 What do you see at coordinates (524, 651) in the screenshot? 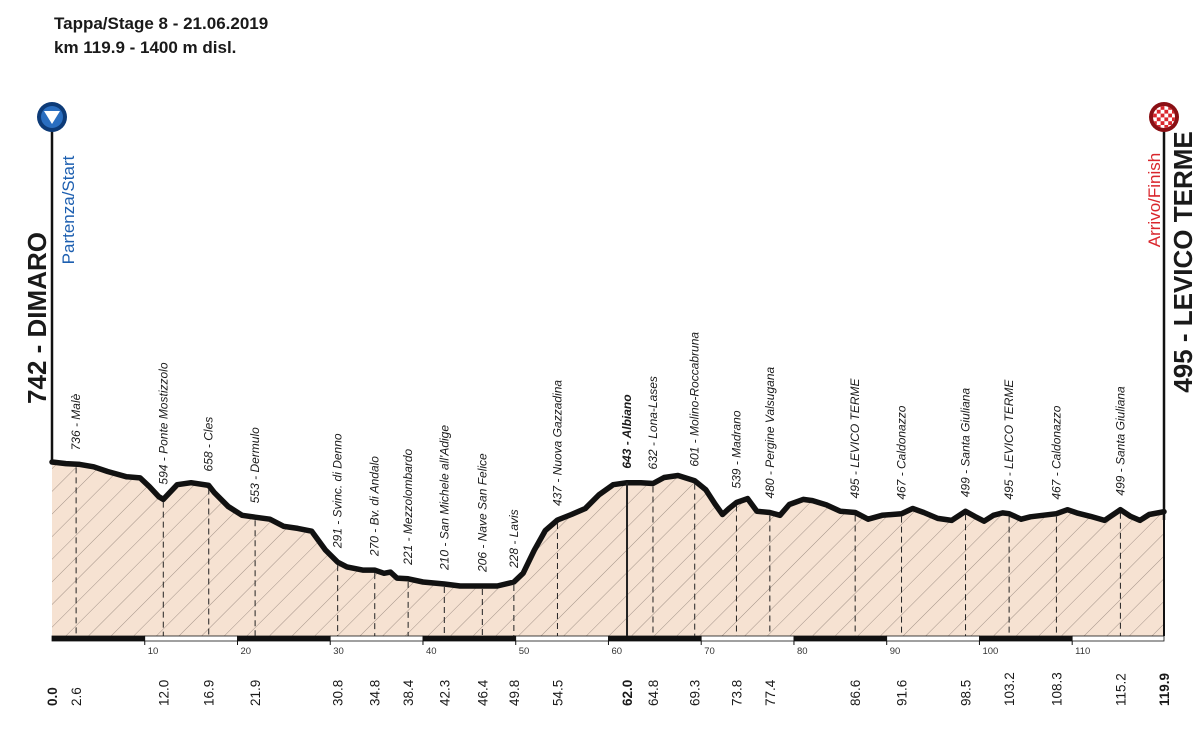
I see `km-tick-label: 50` at bounding box center [524, 651].